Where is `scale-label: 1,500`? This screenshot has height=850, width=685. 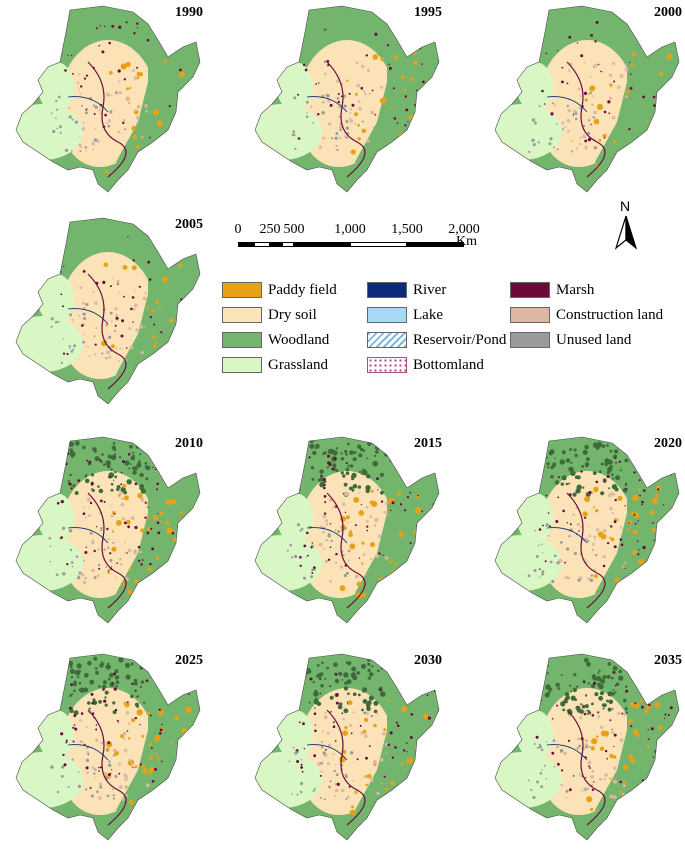 scale-label: 1,500 is located at coordinates (407, 229).